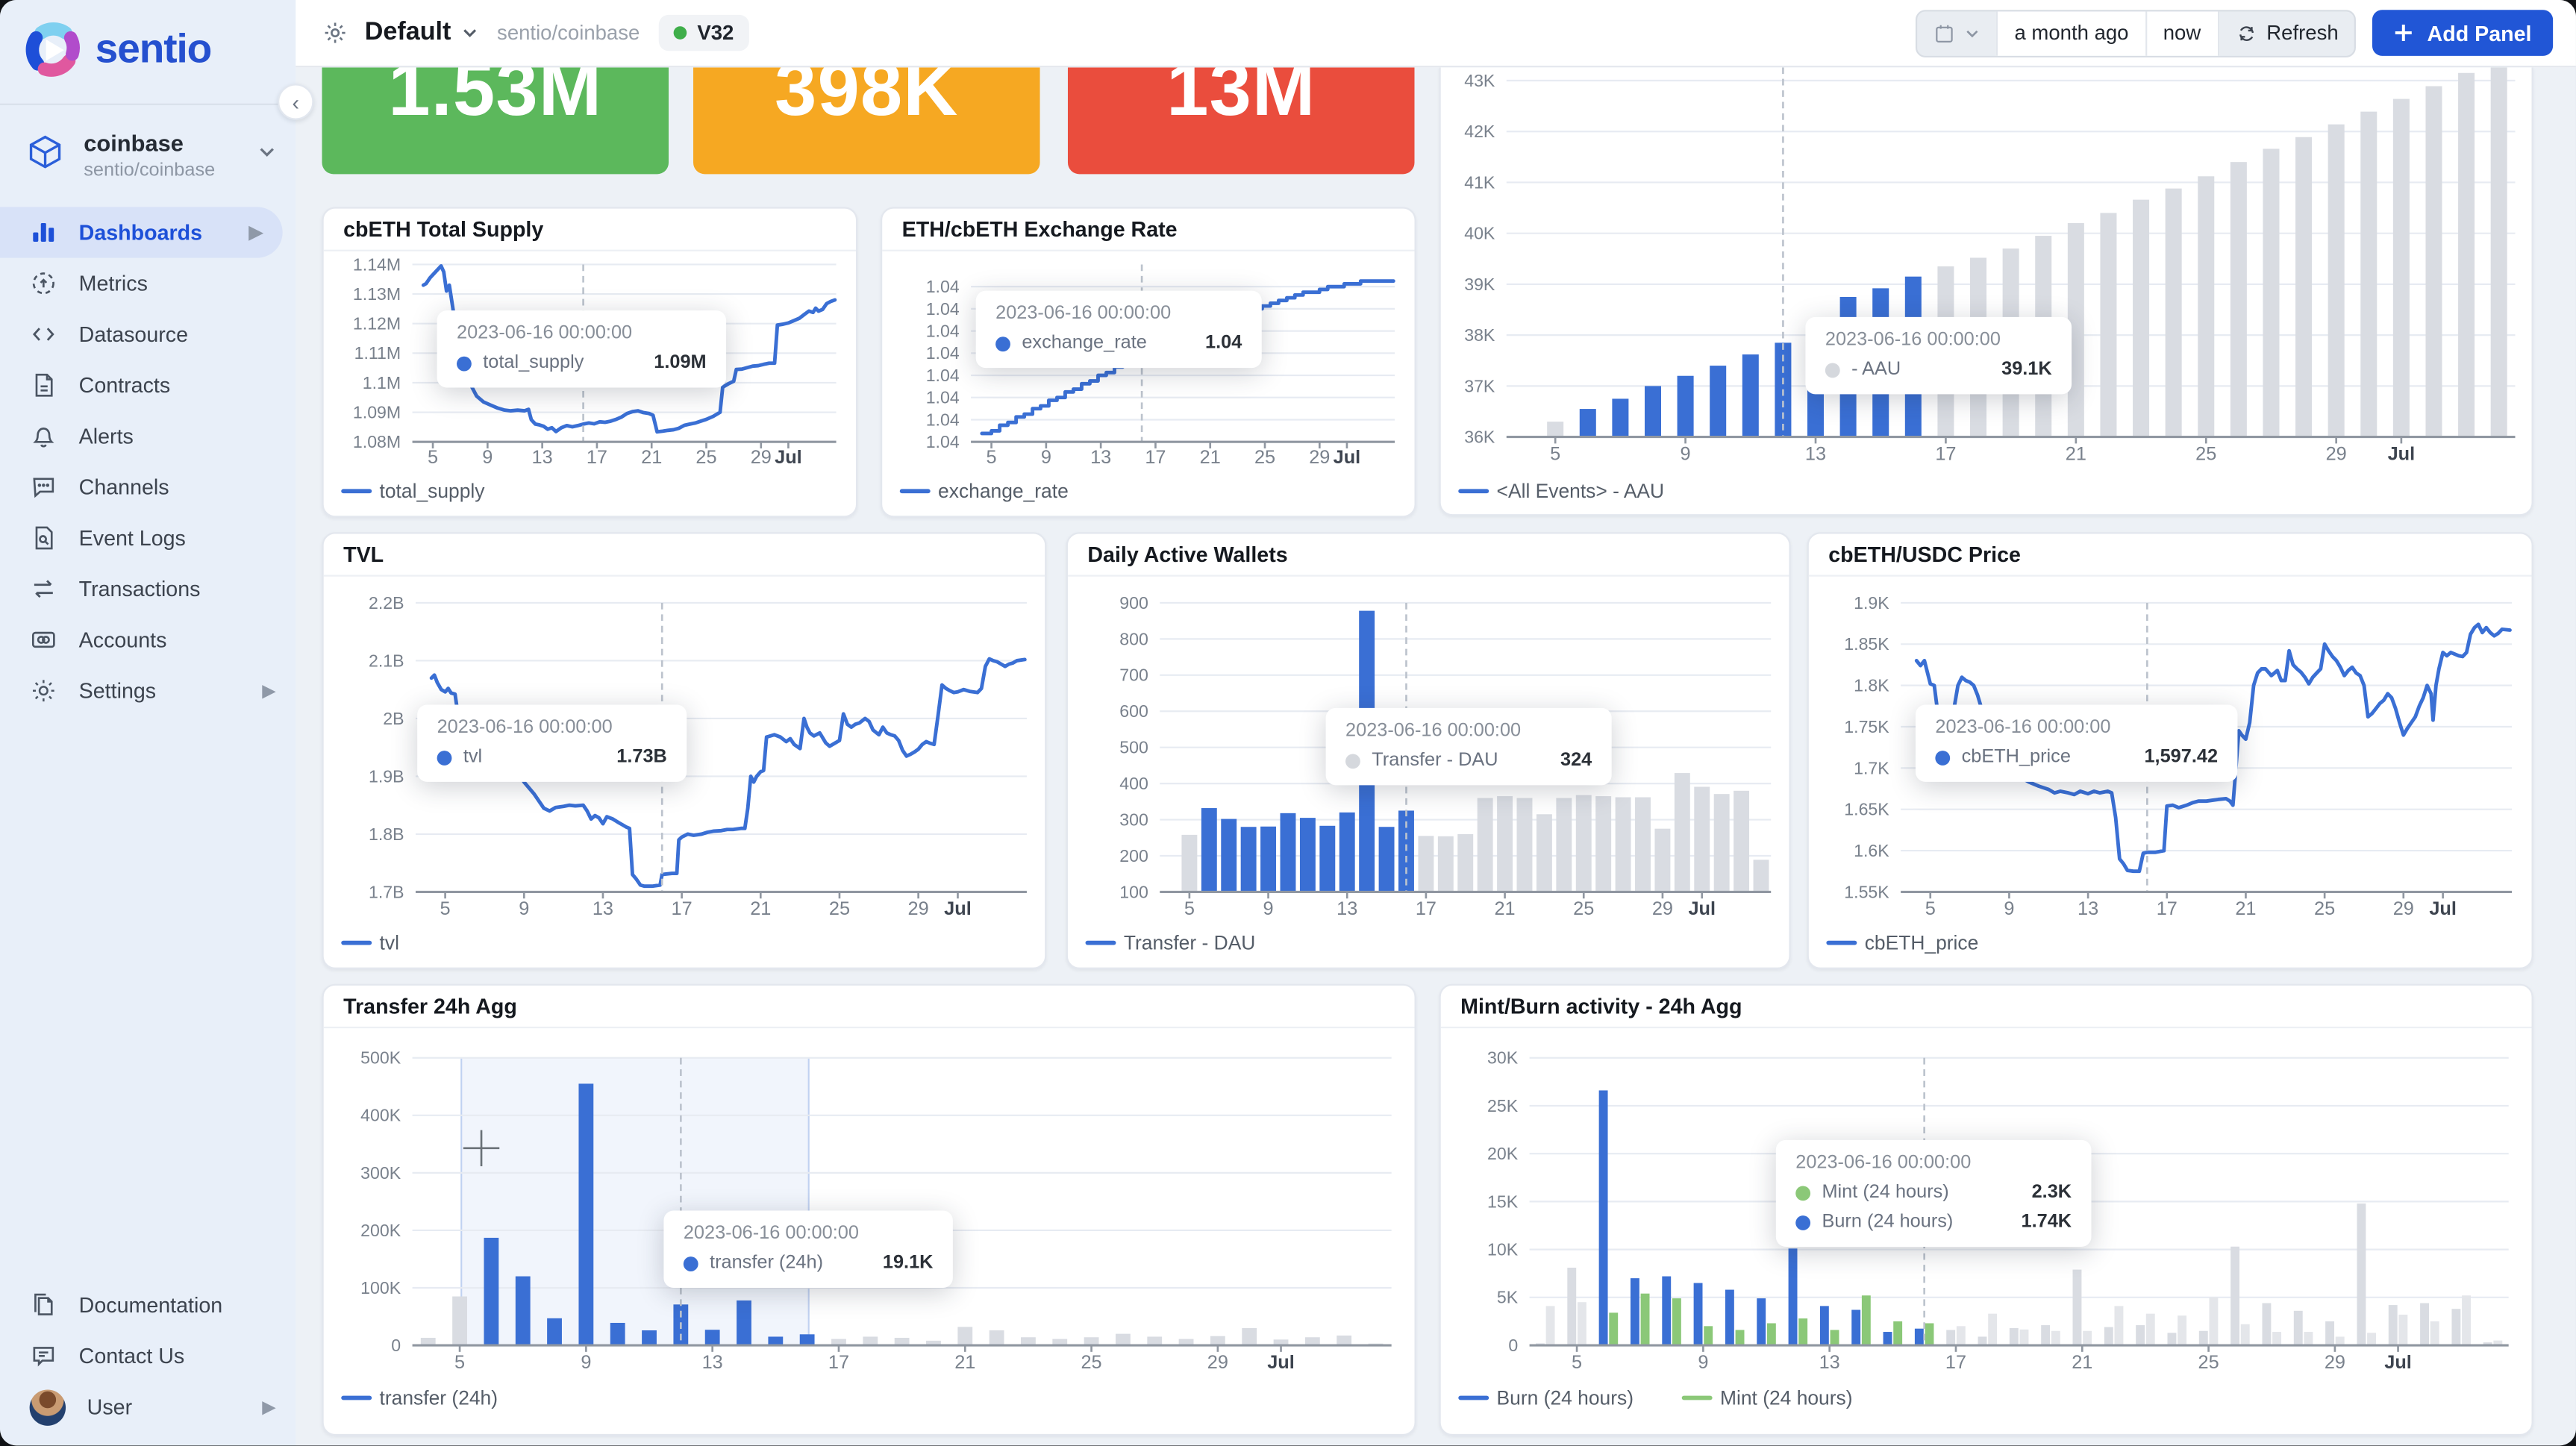 The image size is (2576, 1446). I want to click on sidebar-item-transactions: Transactions, so click(148, 588).